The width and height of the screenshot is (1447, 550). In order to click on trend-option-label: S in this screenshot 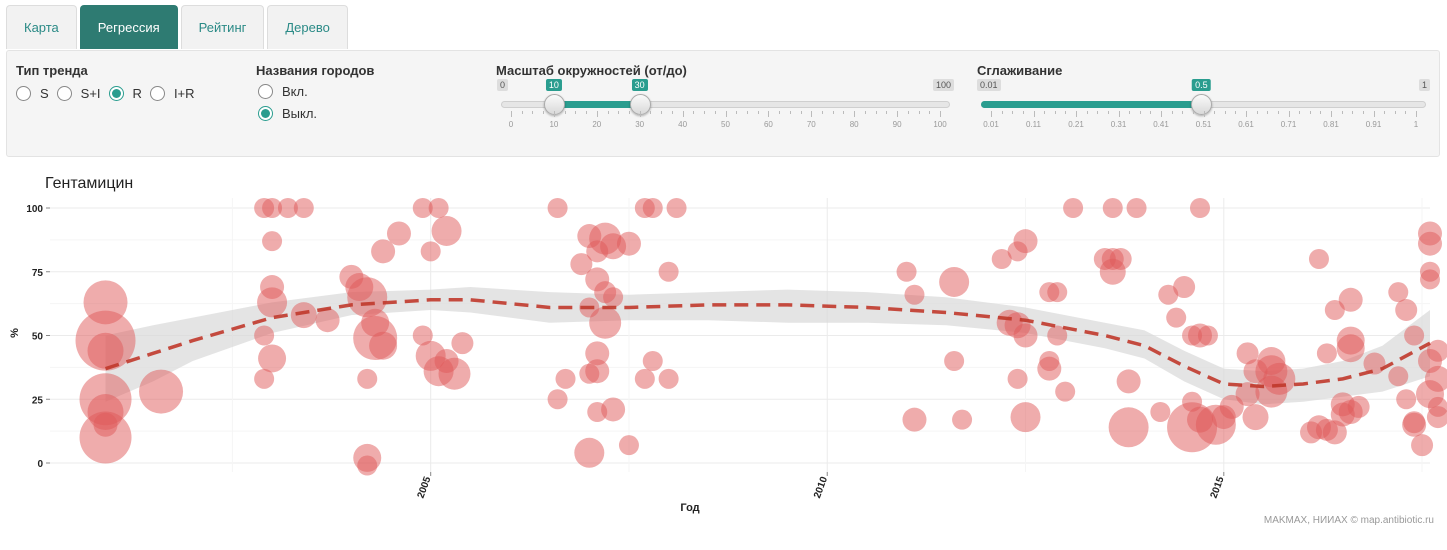, I will do `click(44, 93)`.